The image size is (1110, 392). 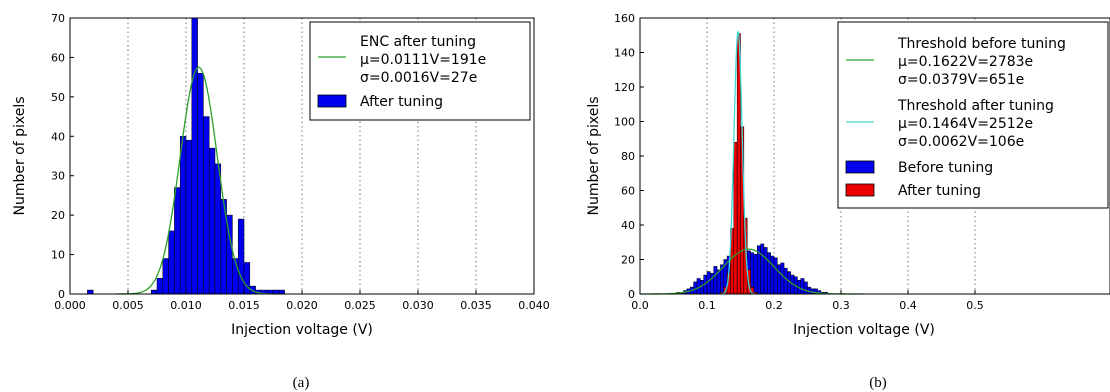 I want to click on legend-before-label: Before tuning, so click(x=945, y=168).